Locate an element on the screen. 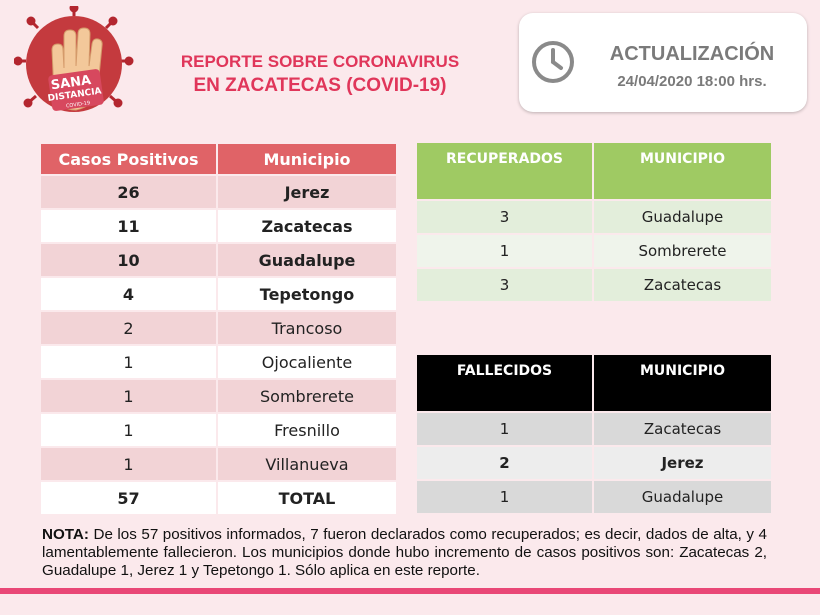 This screenshot has height=615, width=820. table-row-total: 57 TOTAL is located at coordinates (218, 499).